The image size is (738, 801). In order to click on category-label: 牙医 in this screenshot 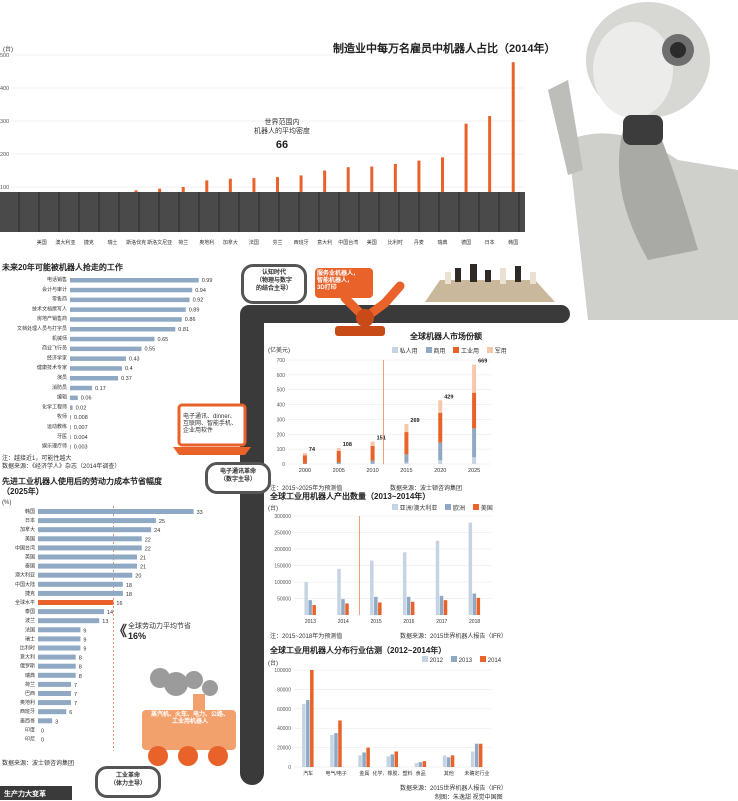, I will do `click(62, 437)`.